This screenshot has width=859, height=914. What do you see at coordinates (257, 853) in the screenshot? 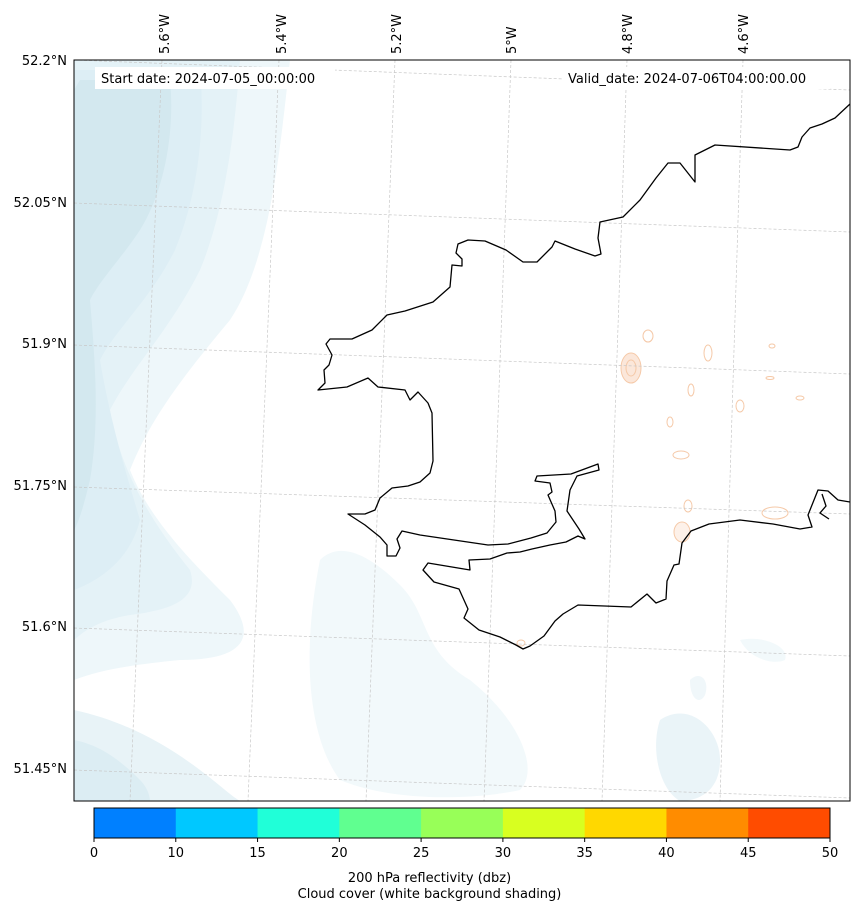
I see `colorbar-tick-label: 15` at bounding box center [257, 853].